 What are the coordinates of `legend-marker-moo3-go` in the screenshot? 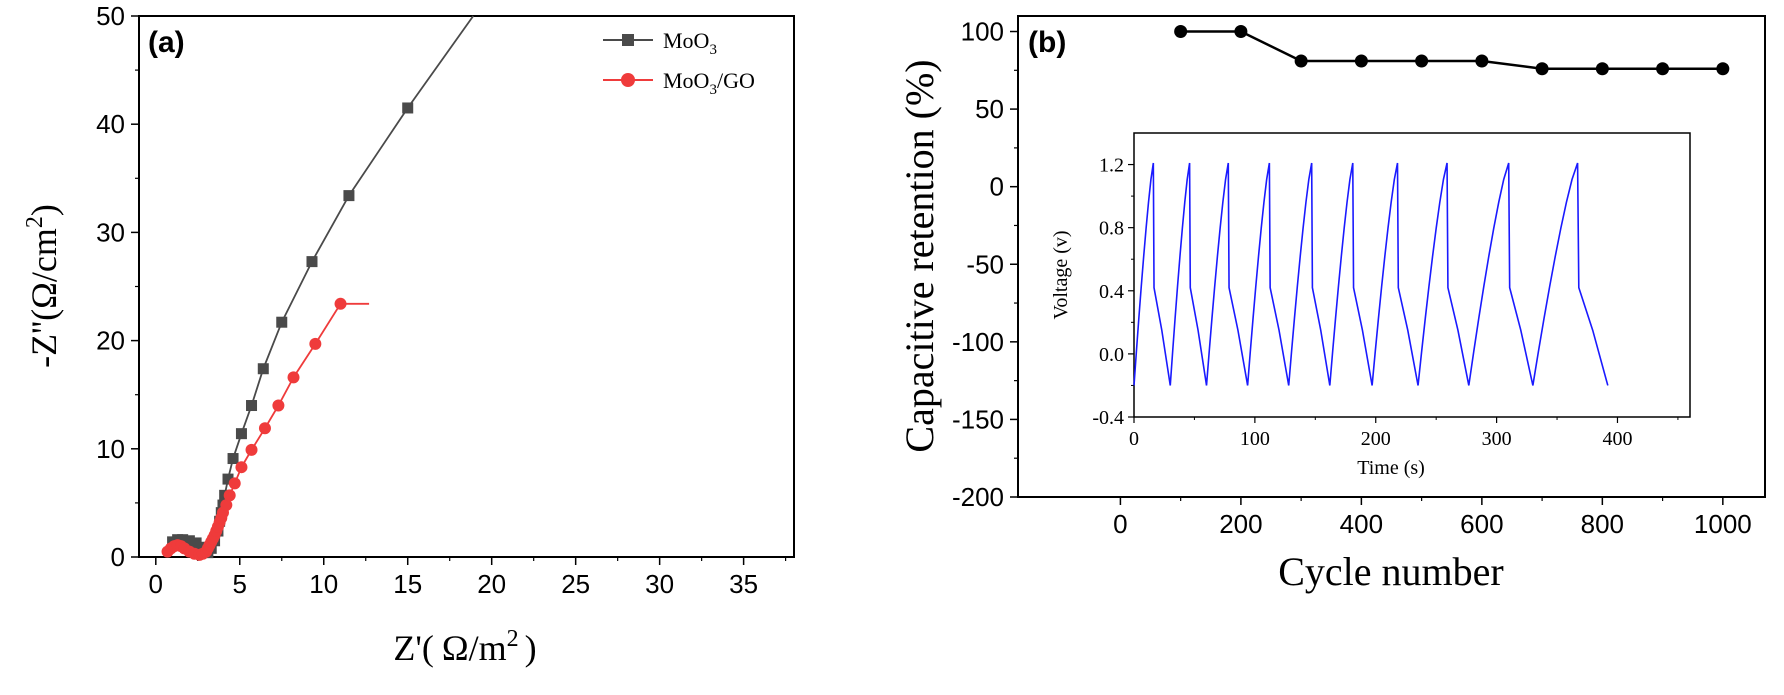 It's located at (628, 80).